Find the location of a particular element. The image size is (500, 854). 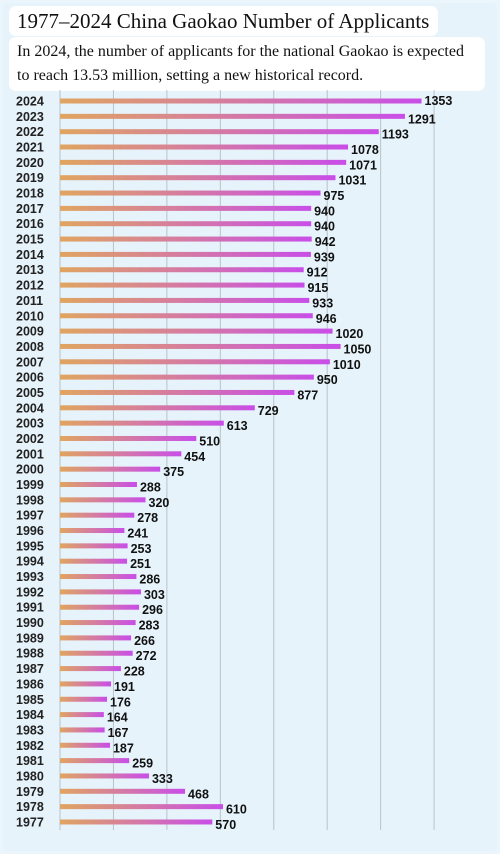

year-label: 1986 is located at coordinates (30, 684).